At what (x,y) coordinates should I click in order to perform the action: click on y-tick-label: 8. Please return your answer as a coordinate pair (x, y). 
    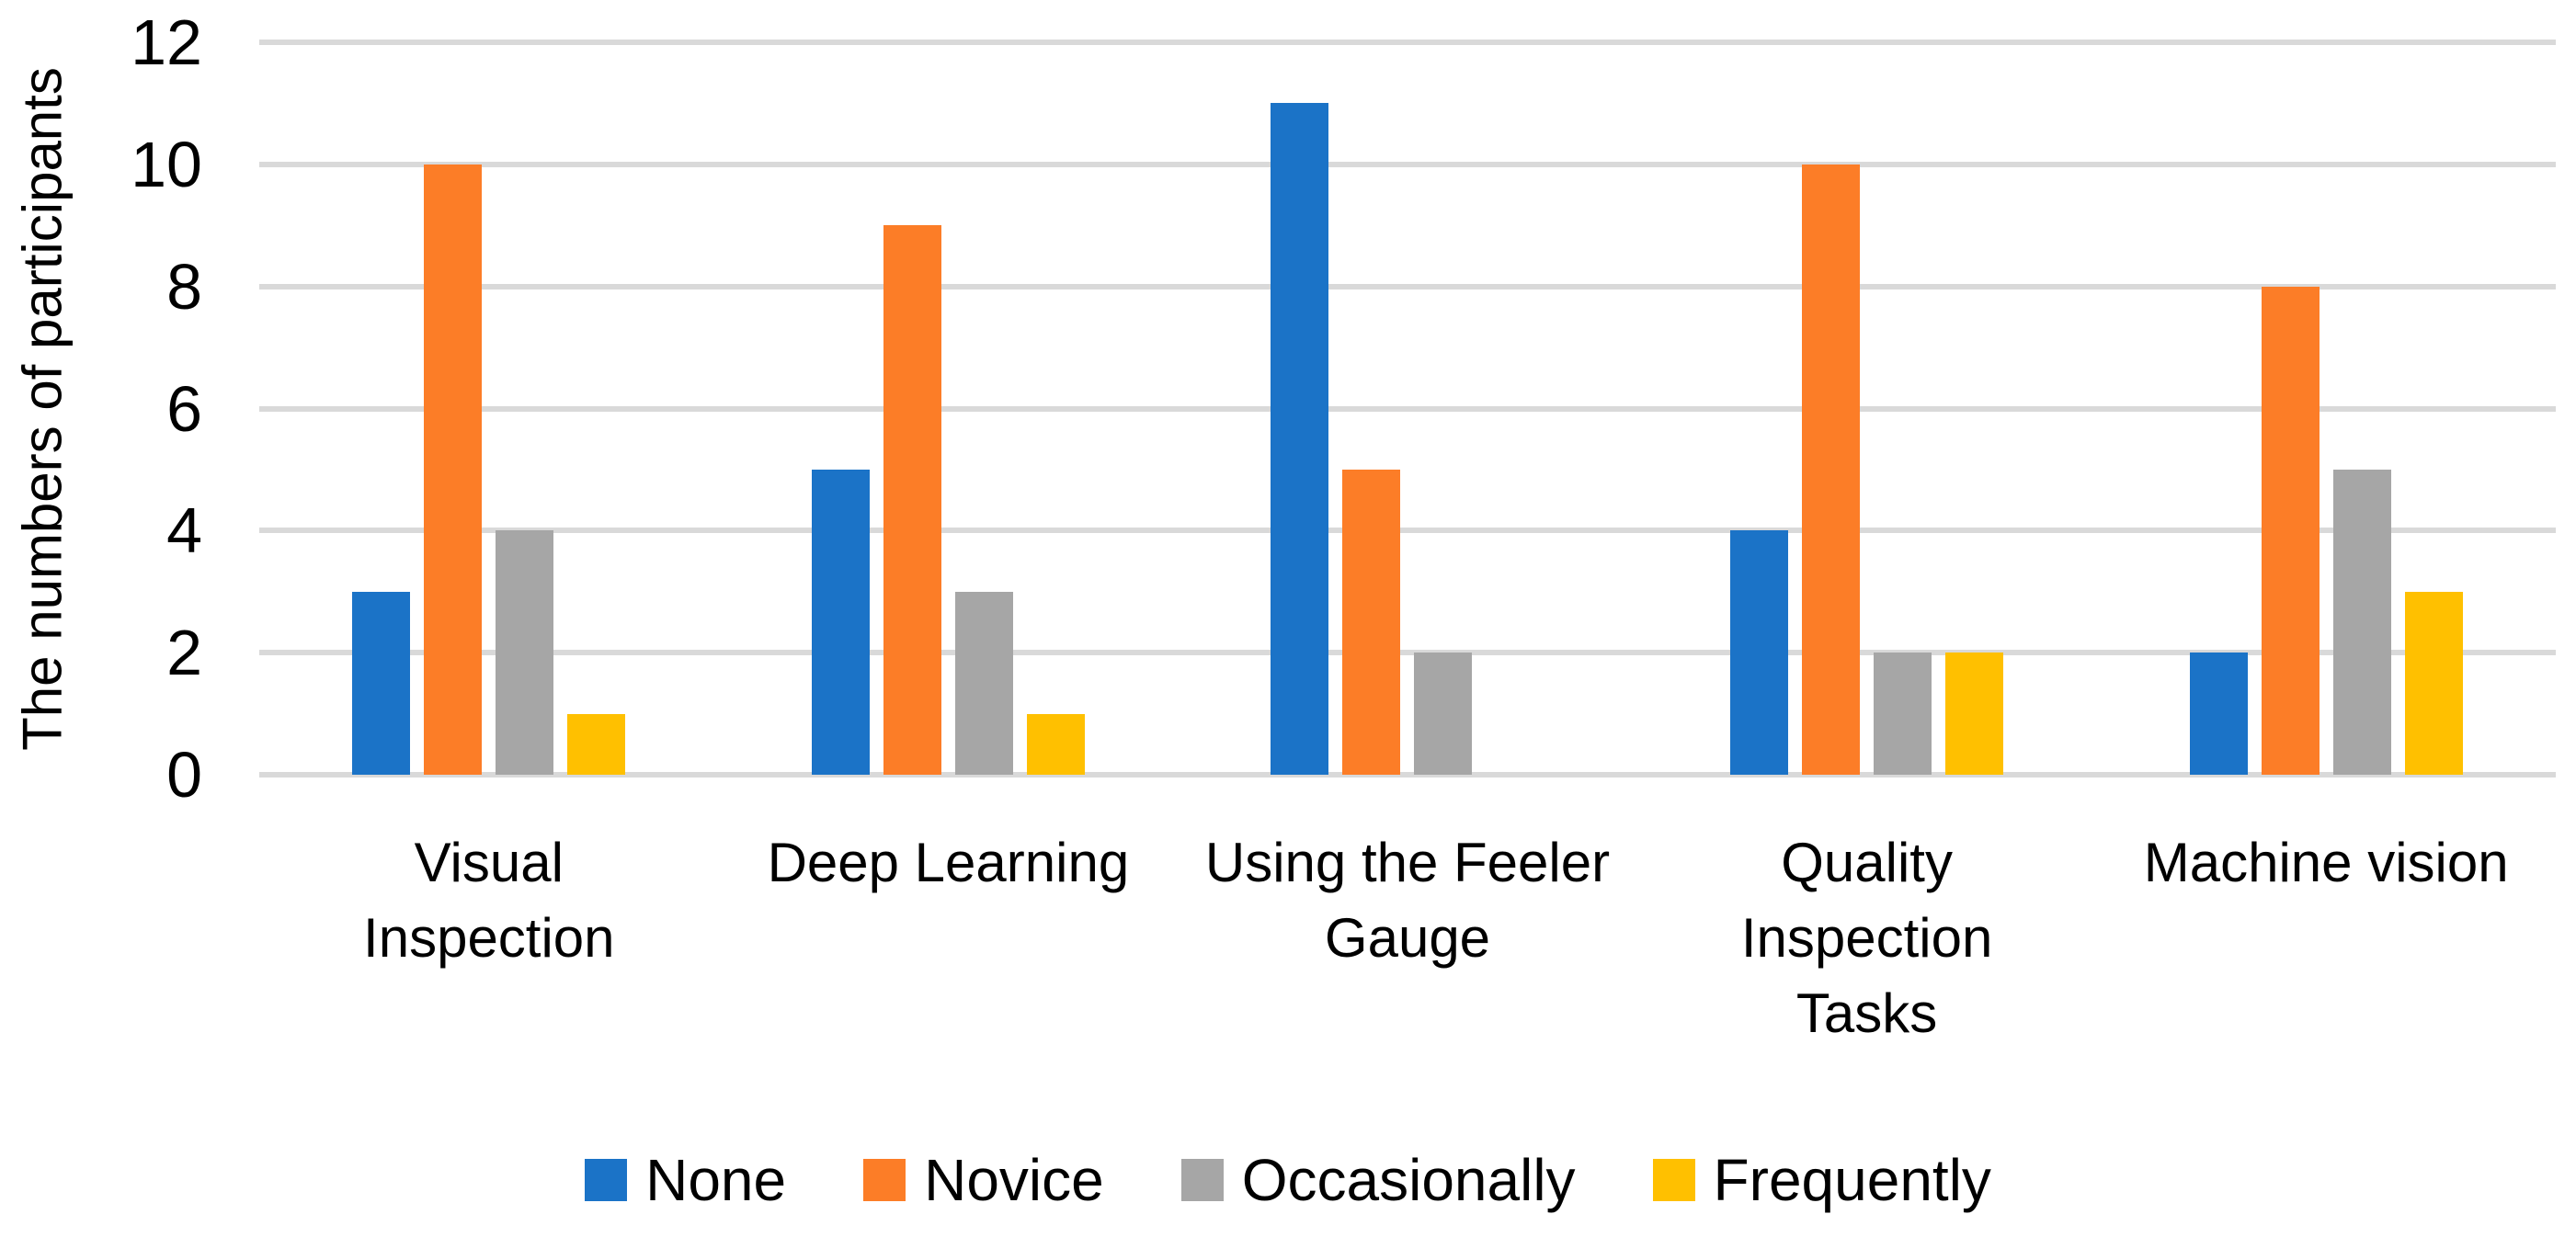
    Looking at the image, I should click on (184, 286).